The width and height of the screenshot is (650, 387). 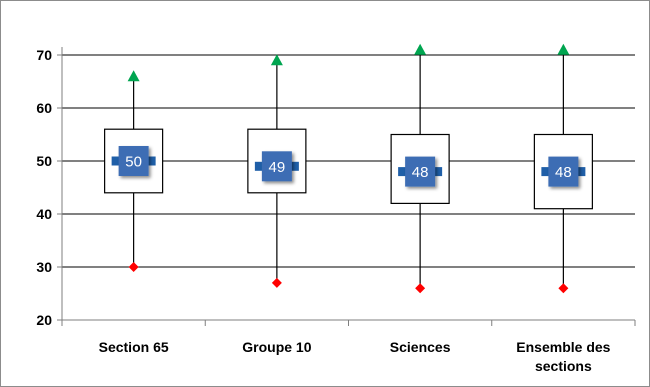 I want to click on x-category-label: Groupe 10, so click(x=276, y=347).